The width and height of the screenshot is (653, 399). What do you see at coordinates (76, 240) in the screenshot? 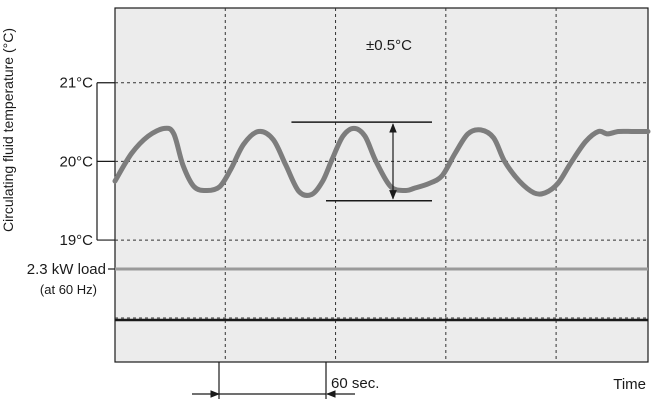
I see `y-tick-label: 19°C` at bounding box center [76, 240].